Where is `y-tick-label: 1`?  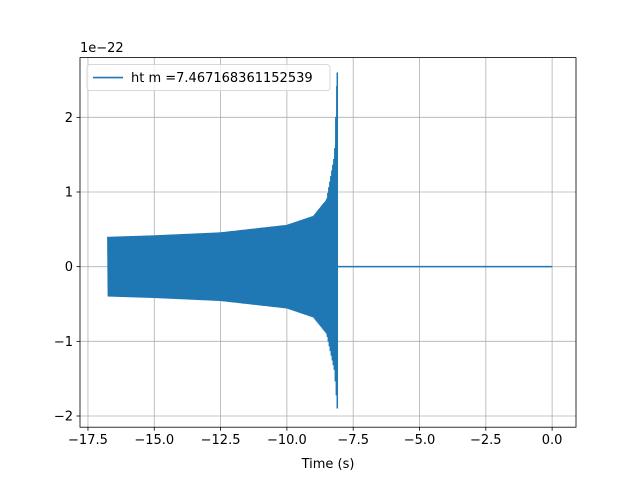 y-tick-label: 1 is located at coordinates (69, 193).